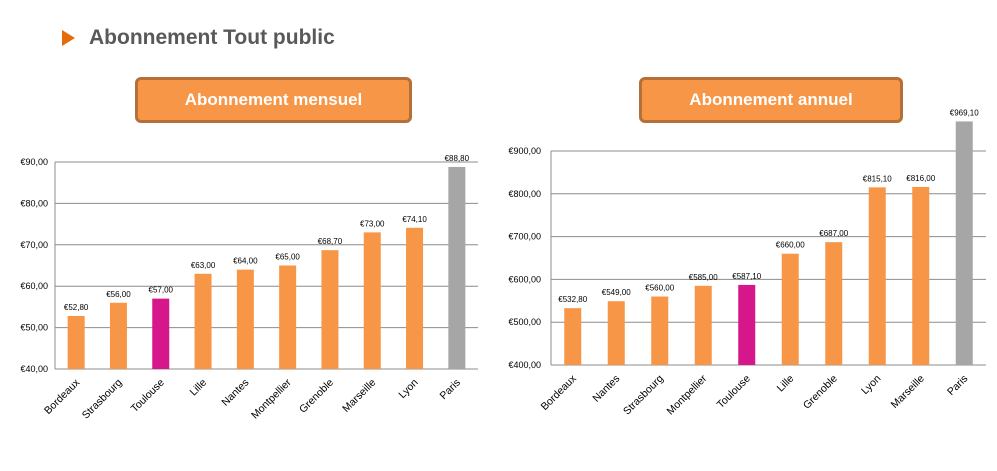 This screenshot has height=471, width=997. What do you see at coordinates (34, 162) in the screenshot?
I see `monthly-ytick-label: €90,00` at bounding box center [34, 162].